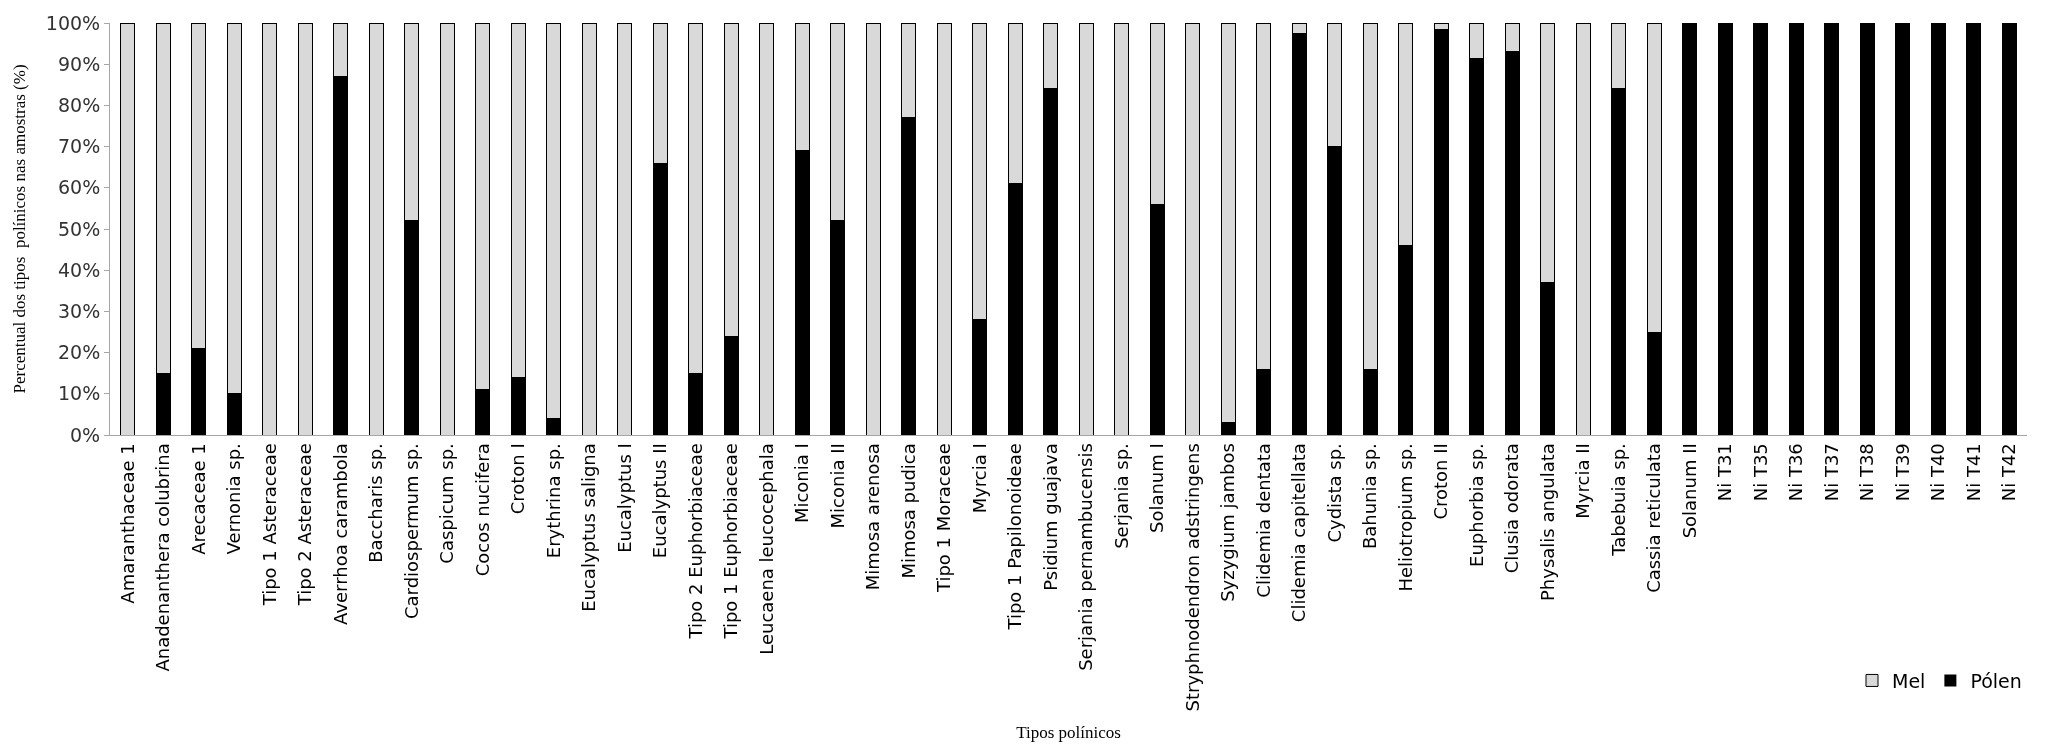 This screenshot has height=750, width=2047. What do you see at coordinates (1121, 496) in the screenshot?
I see `x-tick-label: Serjania sp.` at bounding box center [1121, 496].